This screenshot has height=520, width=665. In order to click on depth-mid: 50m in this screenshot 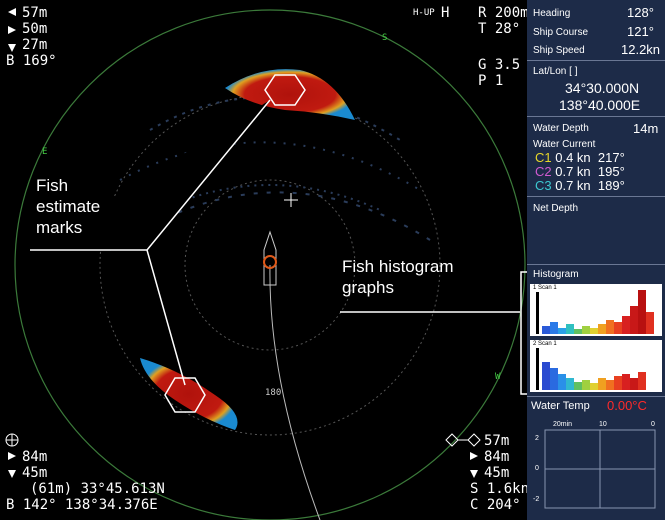, I will do `click(35, 29)`.